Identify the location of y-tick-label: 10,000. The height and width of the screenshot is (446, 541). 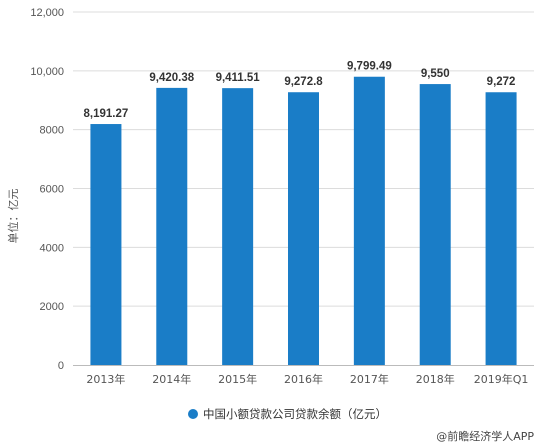
(47, 72).